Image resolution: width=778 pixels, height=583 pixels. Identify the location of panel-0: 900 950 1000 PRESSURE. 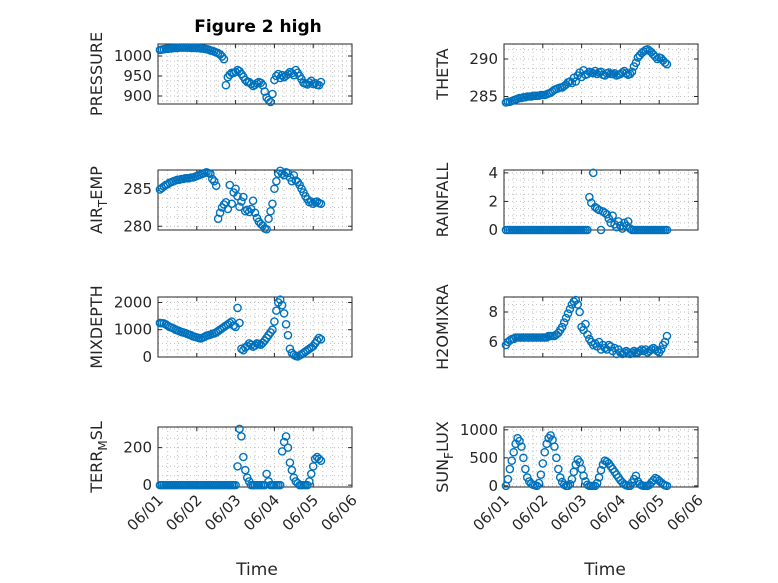
(220, 74).